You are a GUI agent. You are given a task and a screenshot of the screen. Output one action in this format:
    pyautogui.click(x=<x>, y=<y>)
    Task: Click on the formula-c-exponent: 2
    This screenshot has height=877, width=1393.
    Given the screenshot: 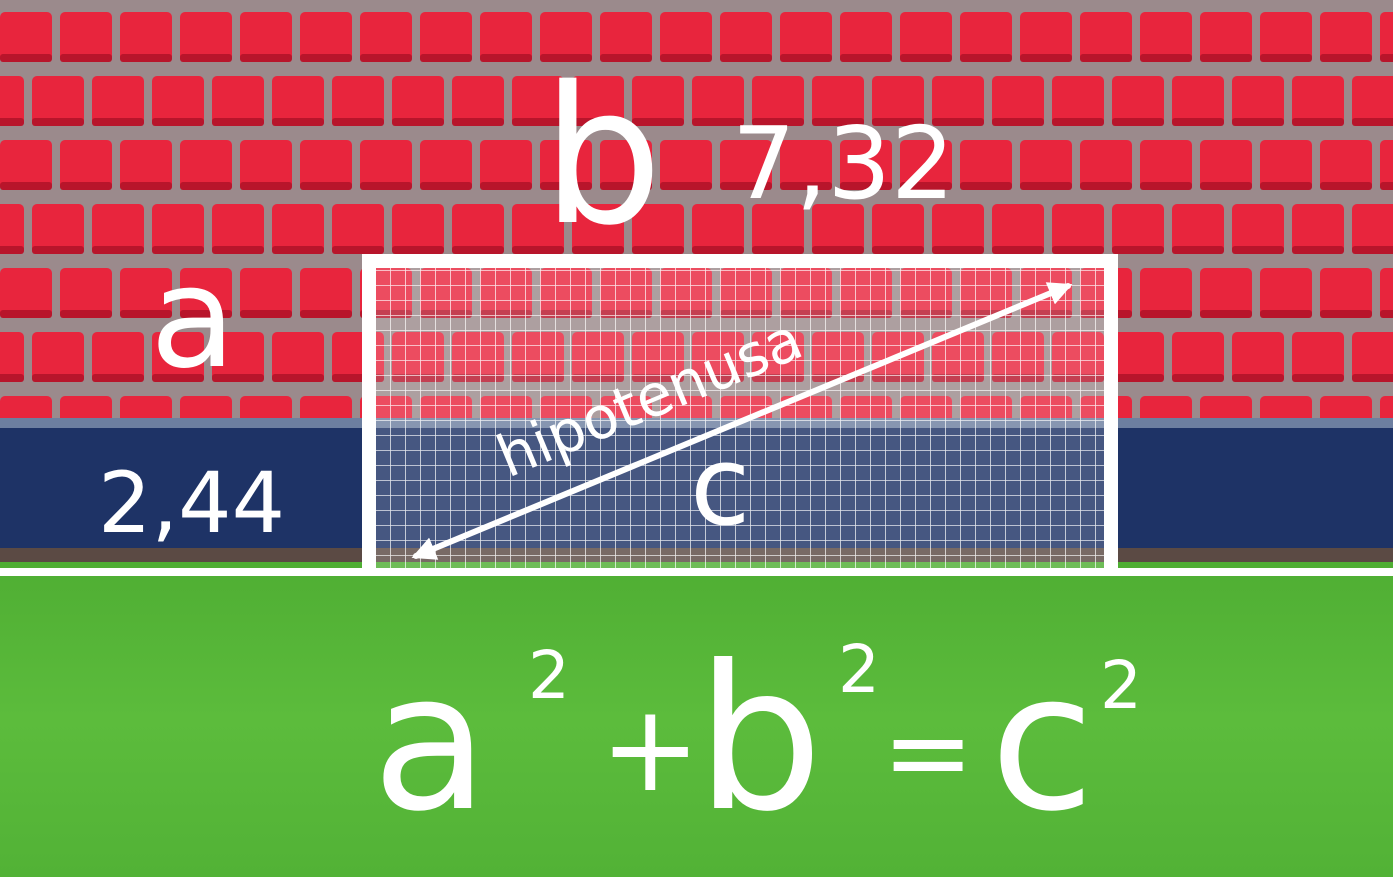 What is the action you would take?
    pyautogui.click(x=1121, y=685)
    